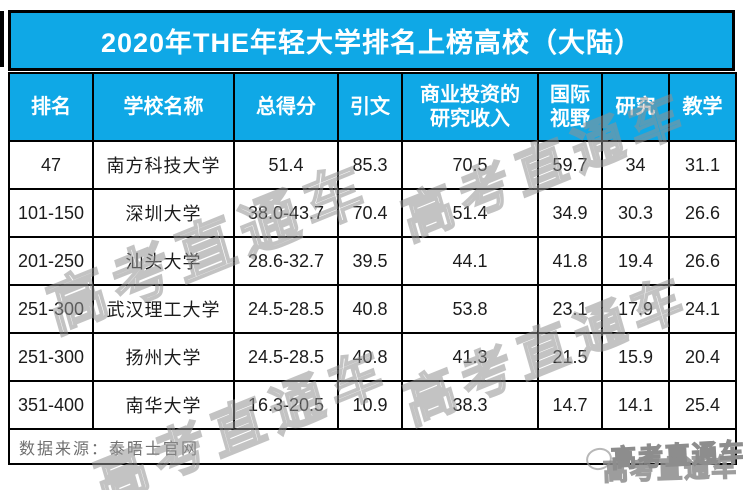 This screenshot has width=743, height=490. Describe the element at coordinates (163, 309) in the screenshot. I see `cell-school: 武汉理工大学` at that location.